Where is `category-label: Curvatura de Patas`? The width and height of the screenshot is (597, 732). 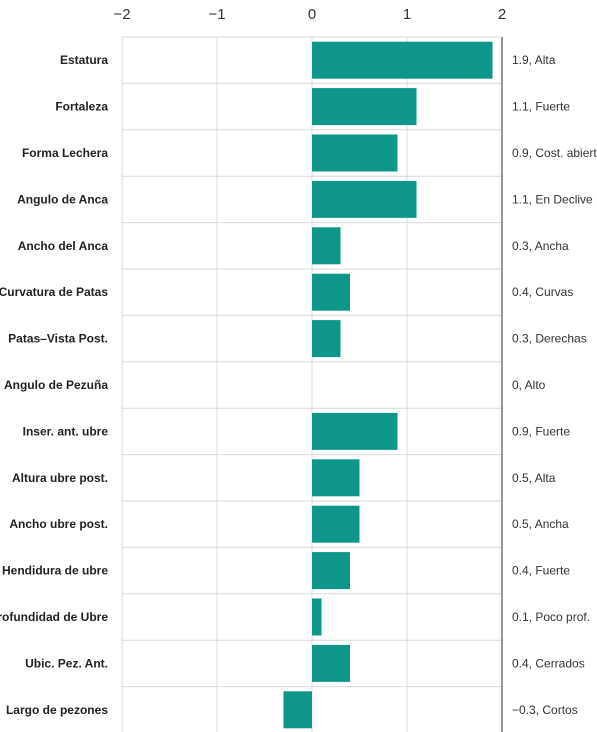
category-label: Curvatura de Patas is located at coordinates (54, 292).